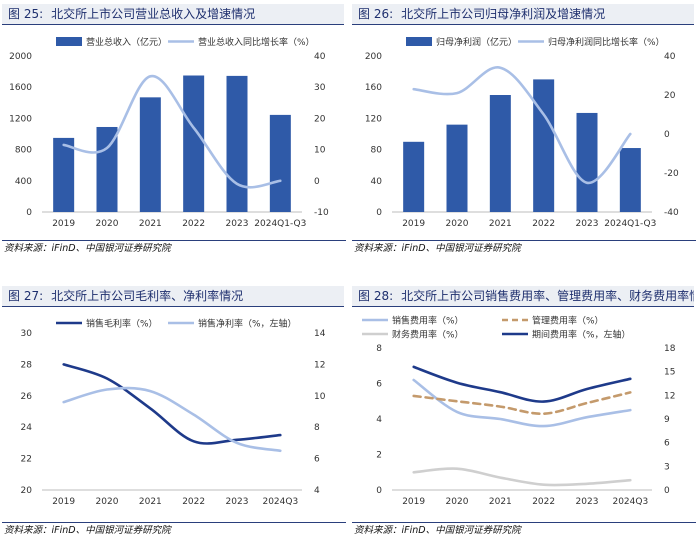  I want to click on chart-title: 北交所上市公司毛利率、净利率情况, so click(147, 296).